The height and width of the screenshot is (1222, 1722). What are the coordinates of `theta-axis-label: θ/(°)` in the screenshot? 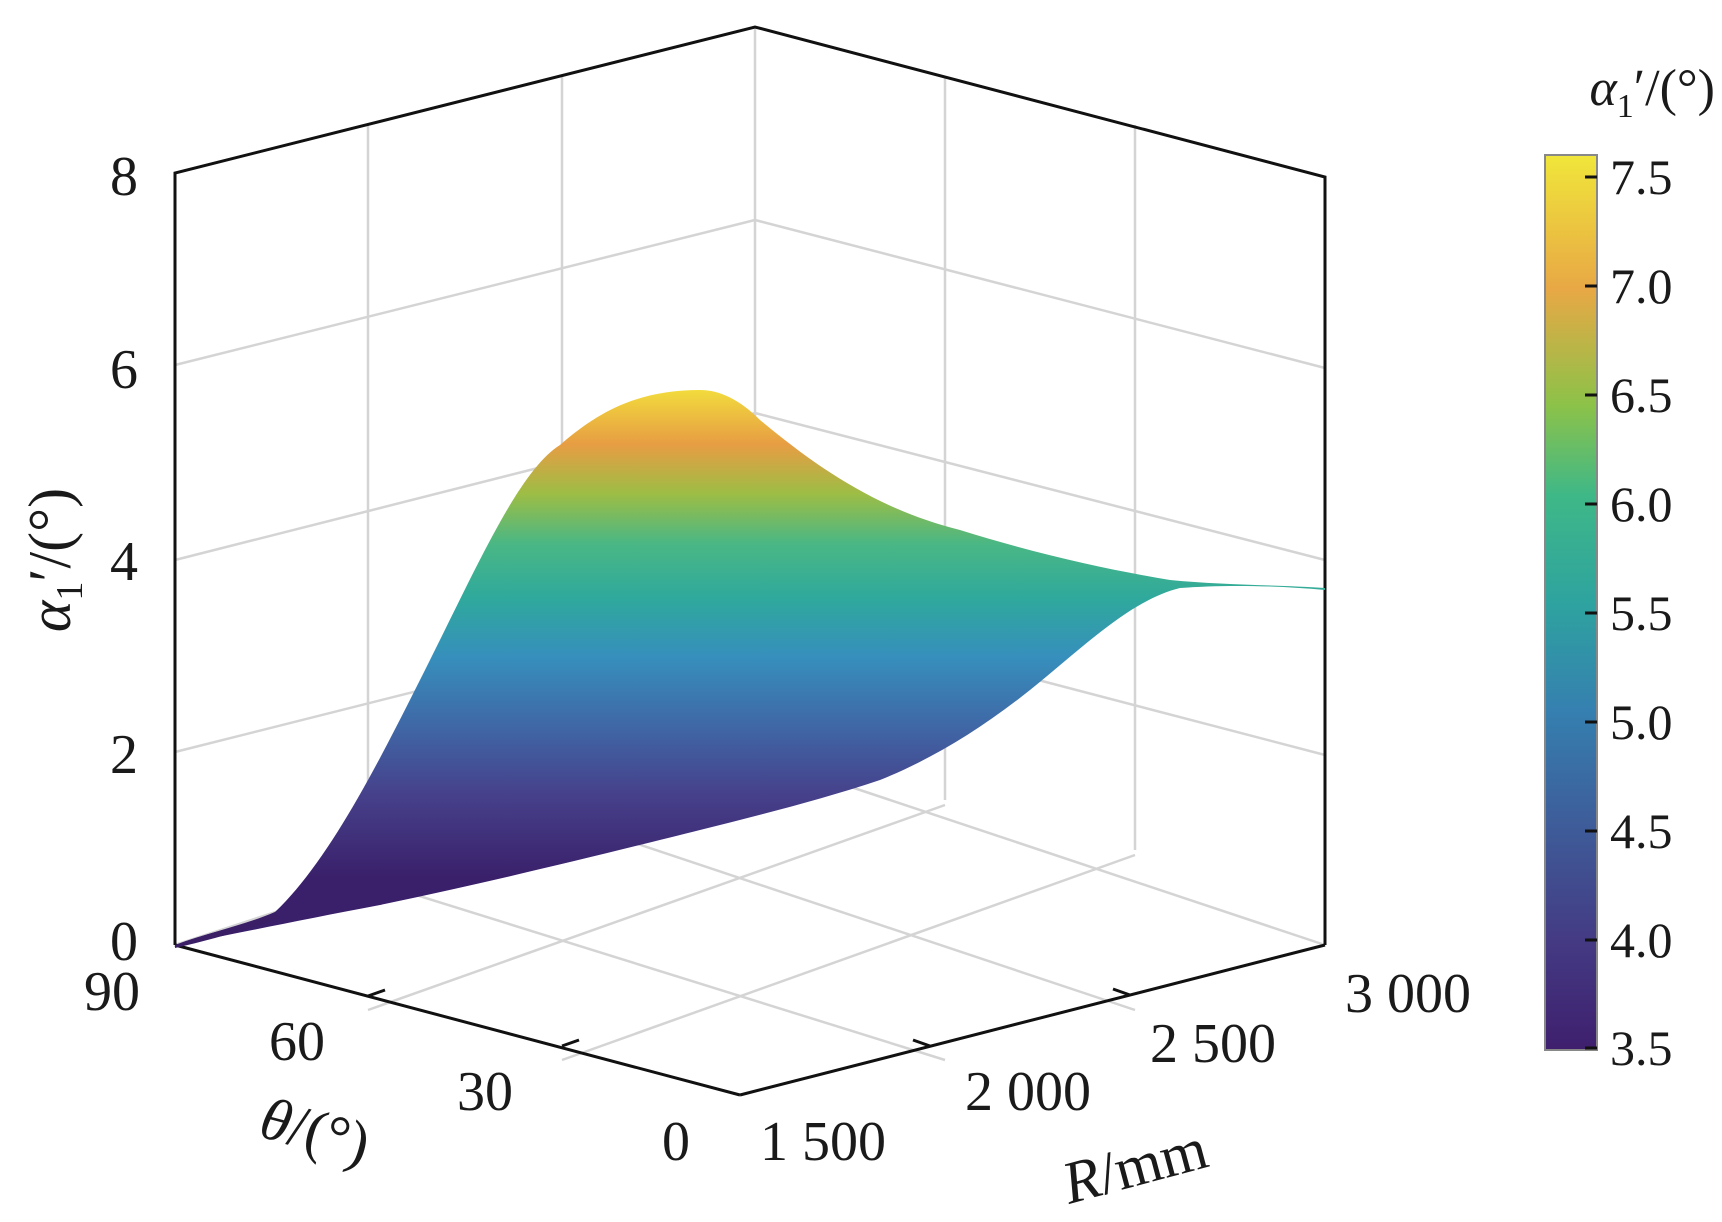 It's located at (314, 1131).